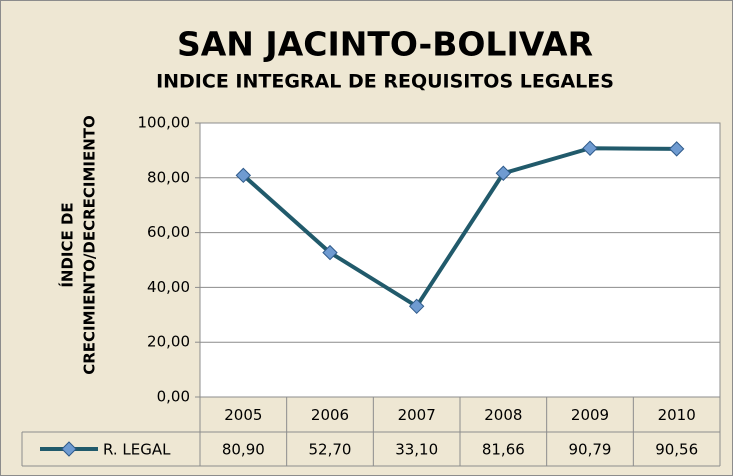  What do you see at coordinates (137, 450) in the screenshot?
I see `legend-label: R. LEGAL` at bounding box center [137, 450].